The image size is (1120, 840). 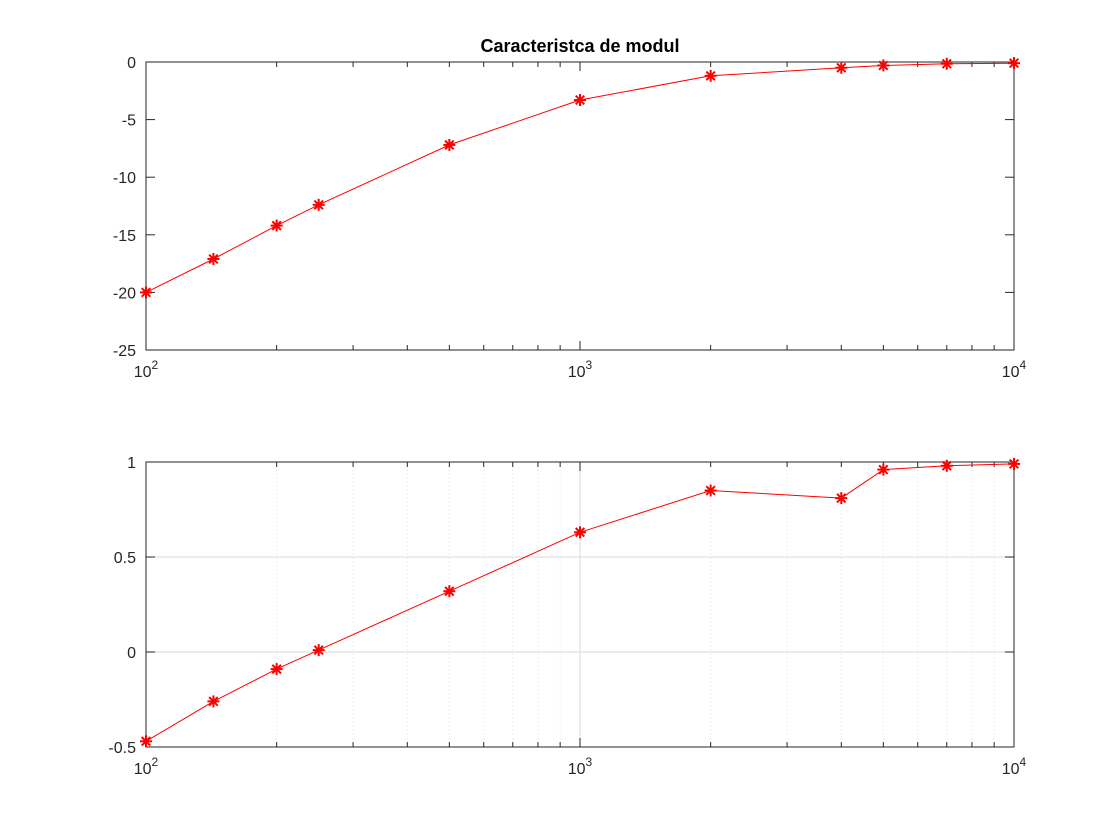 What do you see at coordinates (125, 558) in the screenshot?
I see `y-tick-label: 0.5` at bounding box center [125, 558].